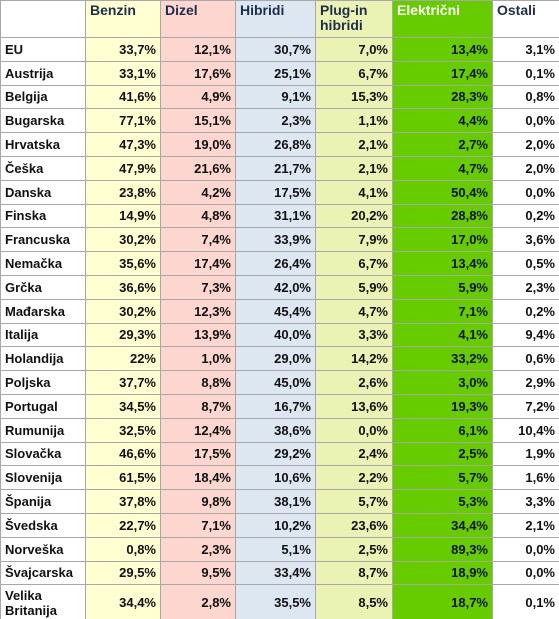  I want to click on table-row: Bugarska 77,1% 15,1% 2,3% 1,1% 4,4% 0,0%, so click(279, 121).